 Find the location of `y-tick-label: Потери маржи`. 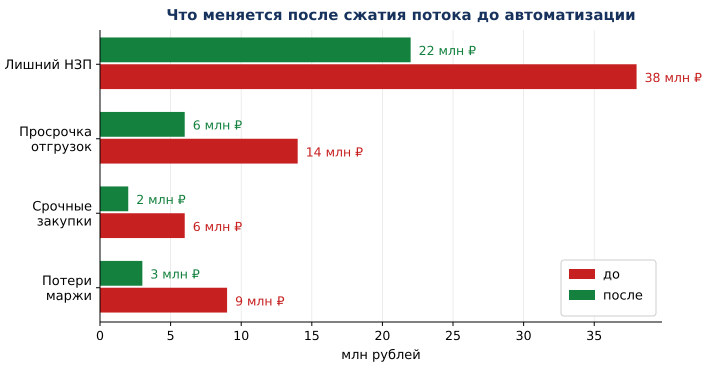

y-tick-label: Потери маржи is located at coordinates (67, 289).